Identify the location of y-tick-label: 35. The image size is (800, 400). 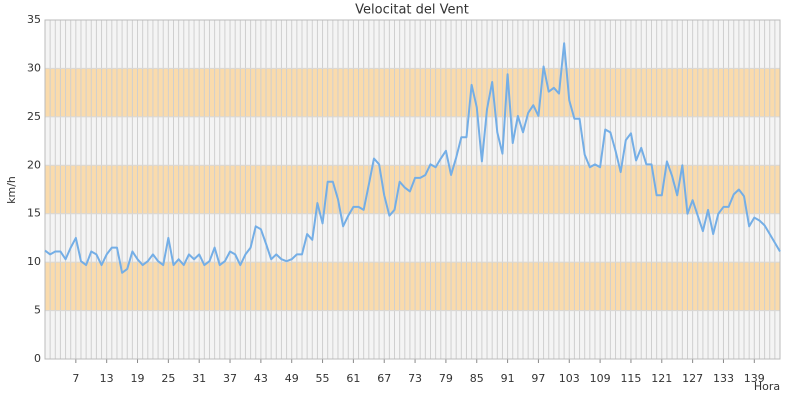
(34, 19).